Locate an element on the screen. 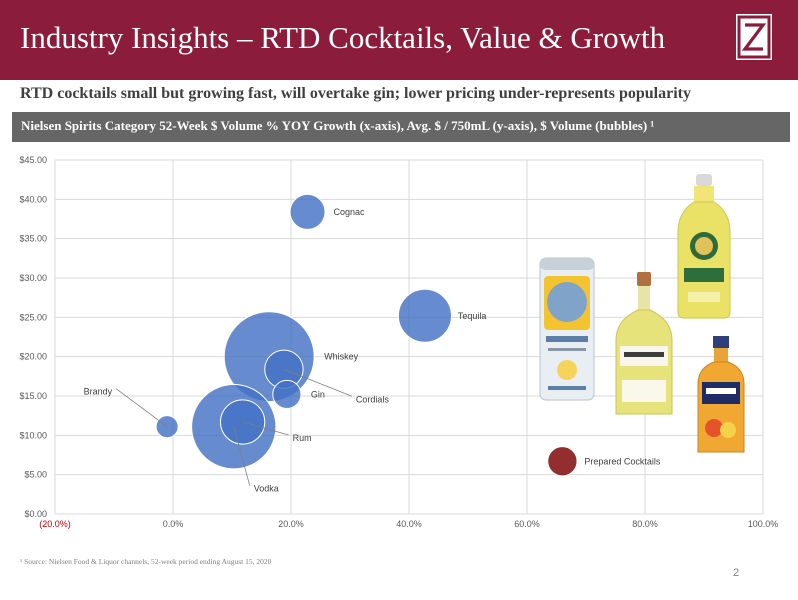 The height and width of the screenshot is (600, 798). y-tick-label: $25.00 is located at coordinates (33, 317).